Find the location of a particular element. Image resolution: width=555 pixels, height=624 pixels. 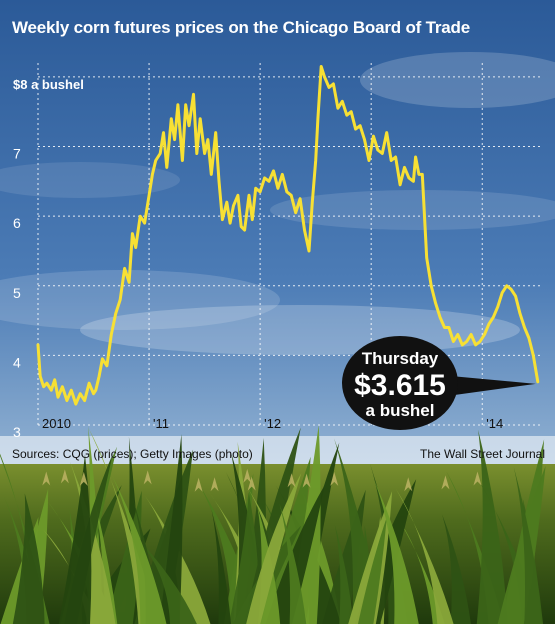

price-callout: Thursday $3.615 a bushel is located at coordinates (439, 383).